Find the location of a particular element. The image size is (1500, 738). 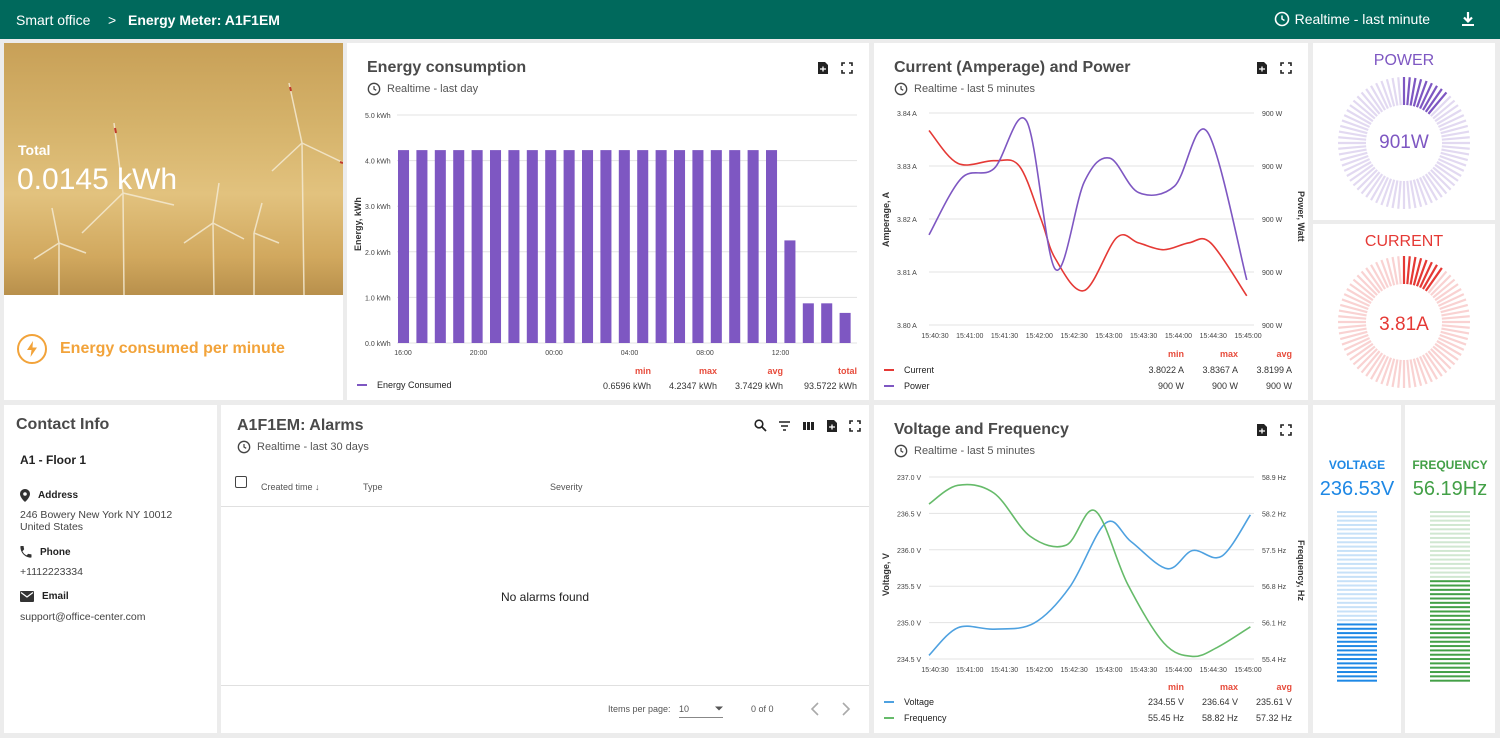

y-tick-label: 0.0 kWh is located at coordinates (378, 344).